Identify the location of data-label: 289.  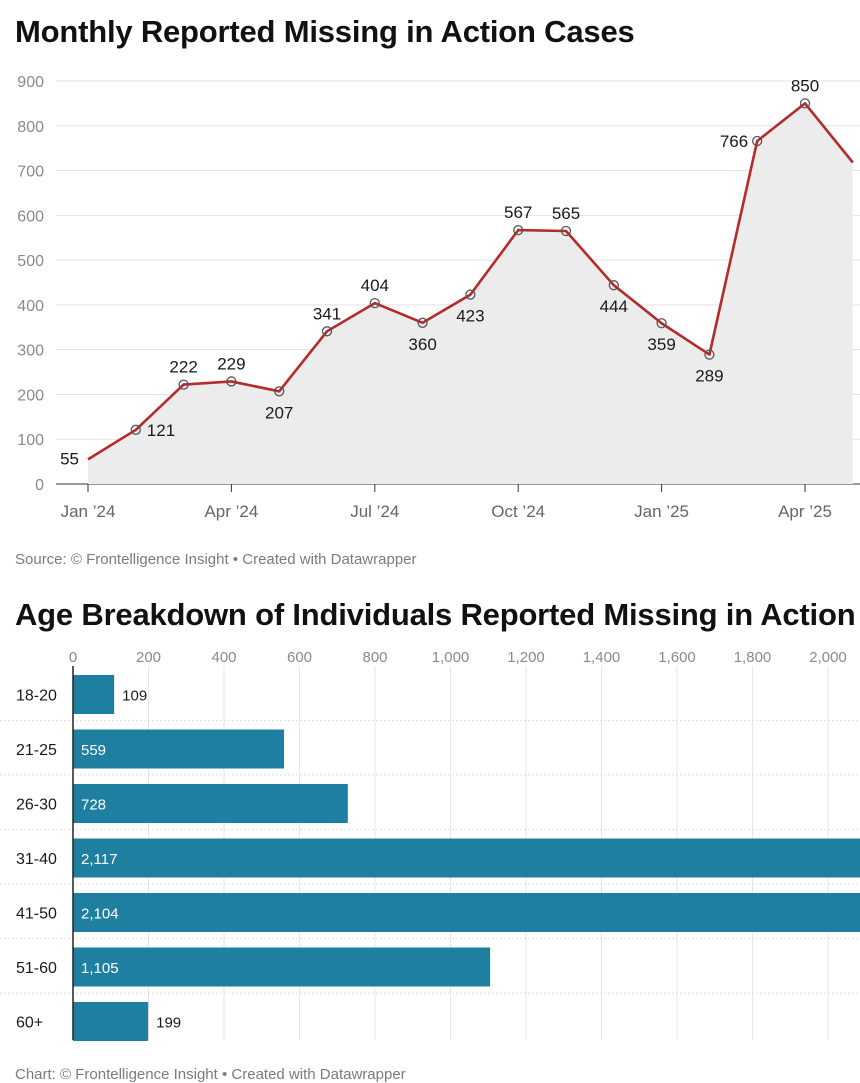
(709, 376).